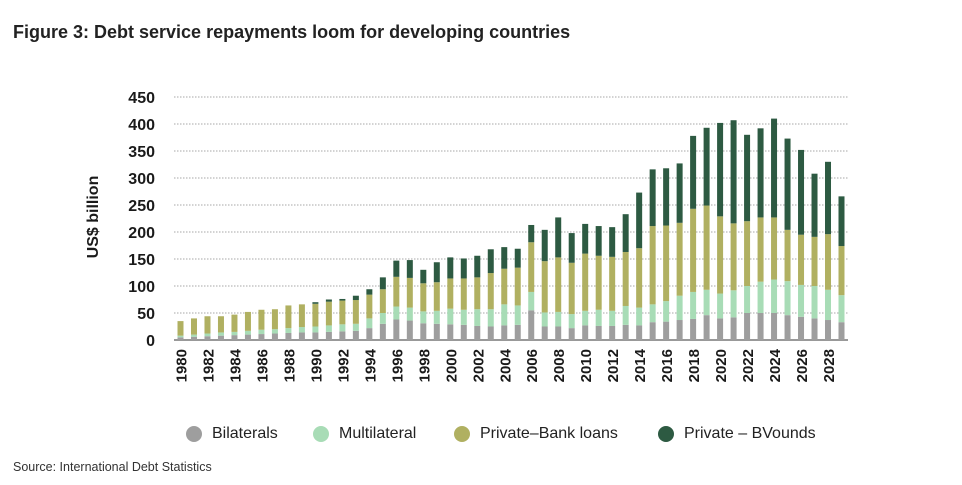 The height and width of the screenshot is (485, 962). Describe the element at coordinates (828, 262) in the screenshot. I see `bar-segment-bank-loans-2028` at that location.